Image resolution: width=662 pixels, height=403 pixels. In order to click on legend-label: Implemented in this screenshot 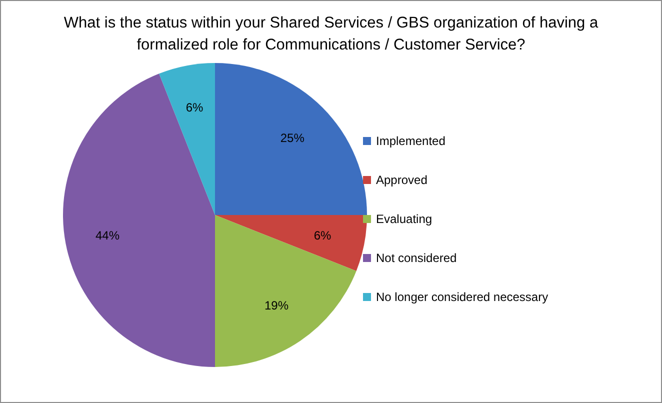, I will do `click(411, 141)`.